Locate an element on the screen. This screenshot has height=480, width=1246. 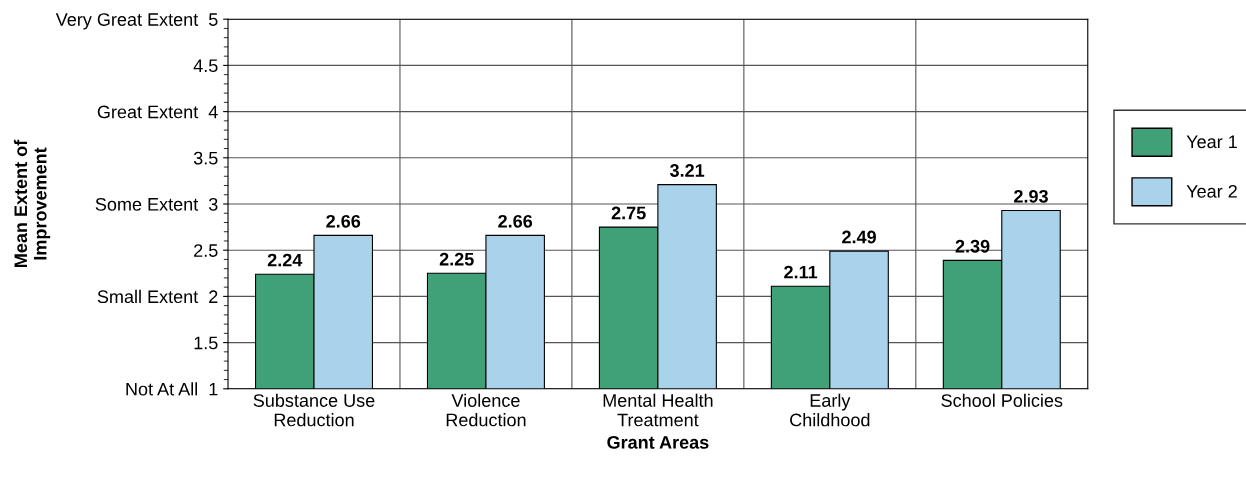
y-tick-label: 3.5 is located at coordinates (205, 158).